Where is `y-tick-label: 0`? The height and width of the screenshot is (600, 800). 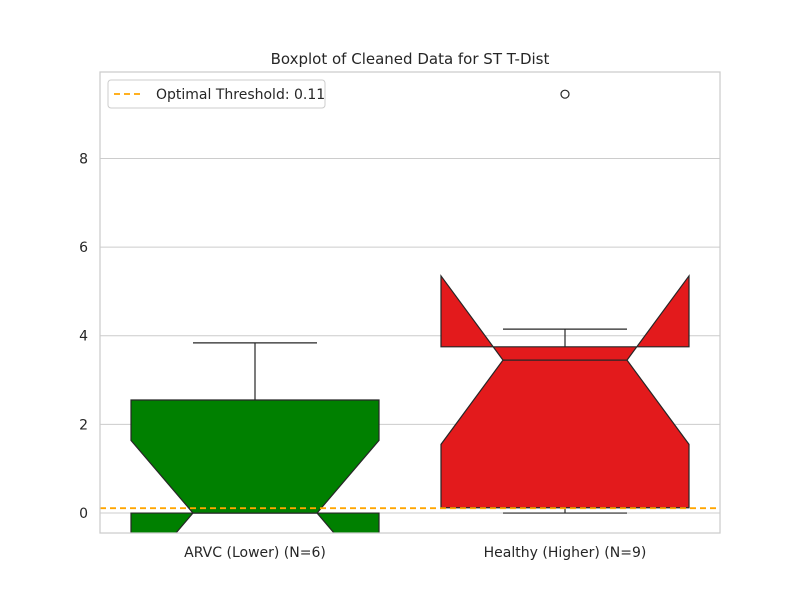 y-tick-label: 0 is located at coordinates (83, 514).